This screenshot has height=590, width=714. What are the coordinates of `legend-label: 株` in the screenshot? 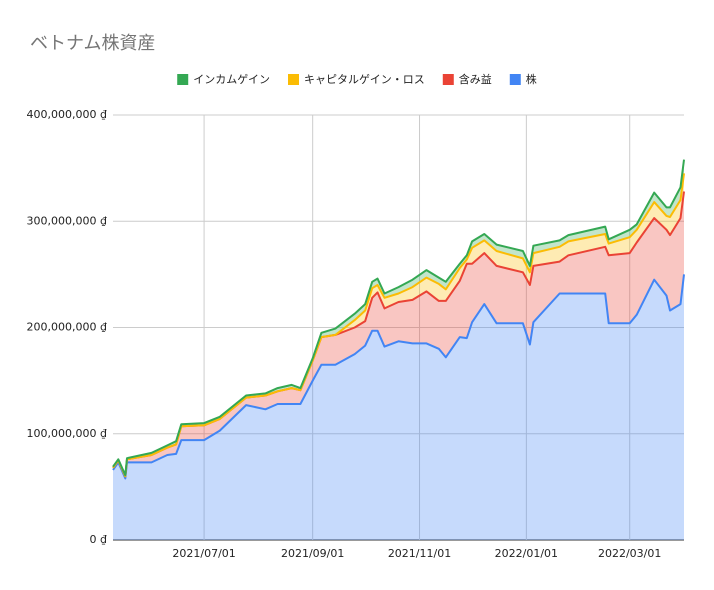 It's located at (531, 79).